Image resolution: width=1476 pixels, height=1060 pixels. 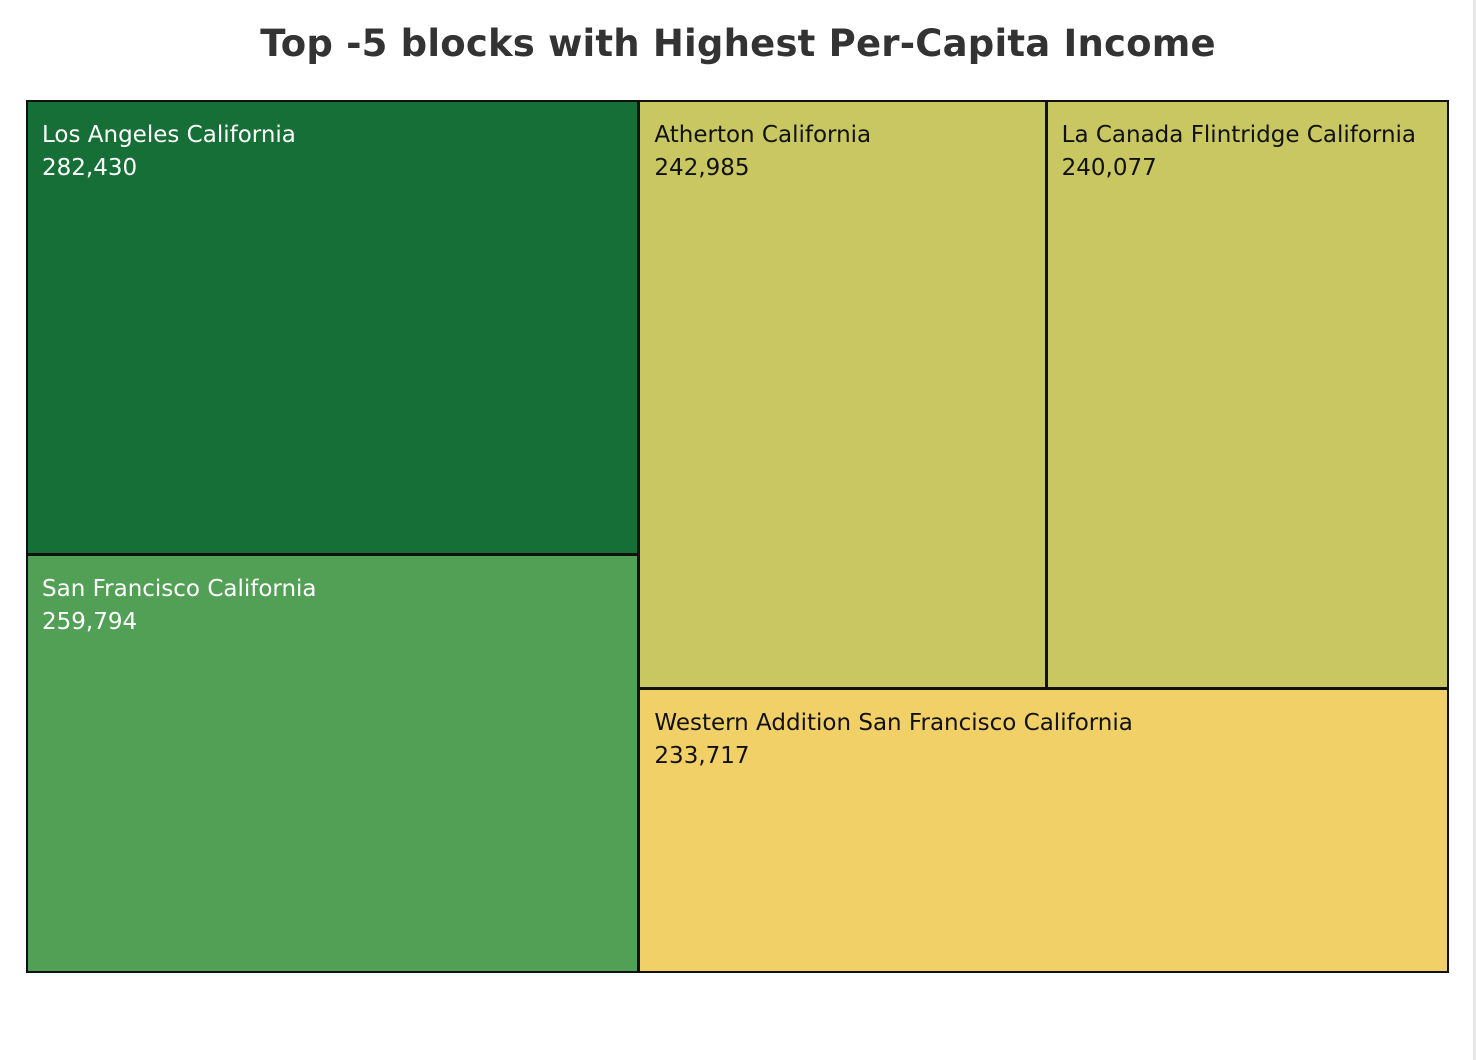 I want to click on tile-label: La Canada Flintridge California, so click(x=1239, y=135).